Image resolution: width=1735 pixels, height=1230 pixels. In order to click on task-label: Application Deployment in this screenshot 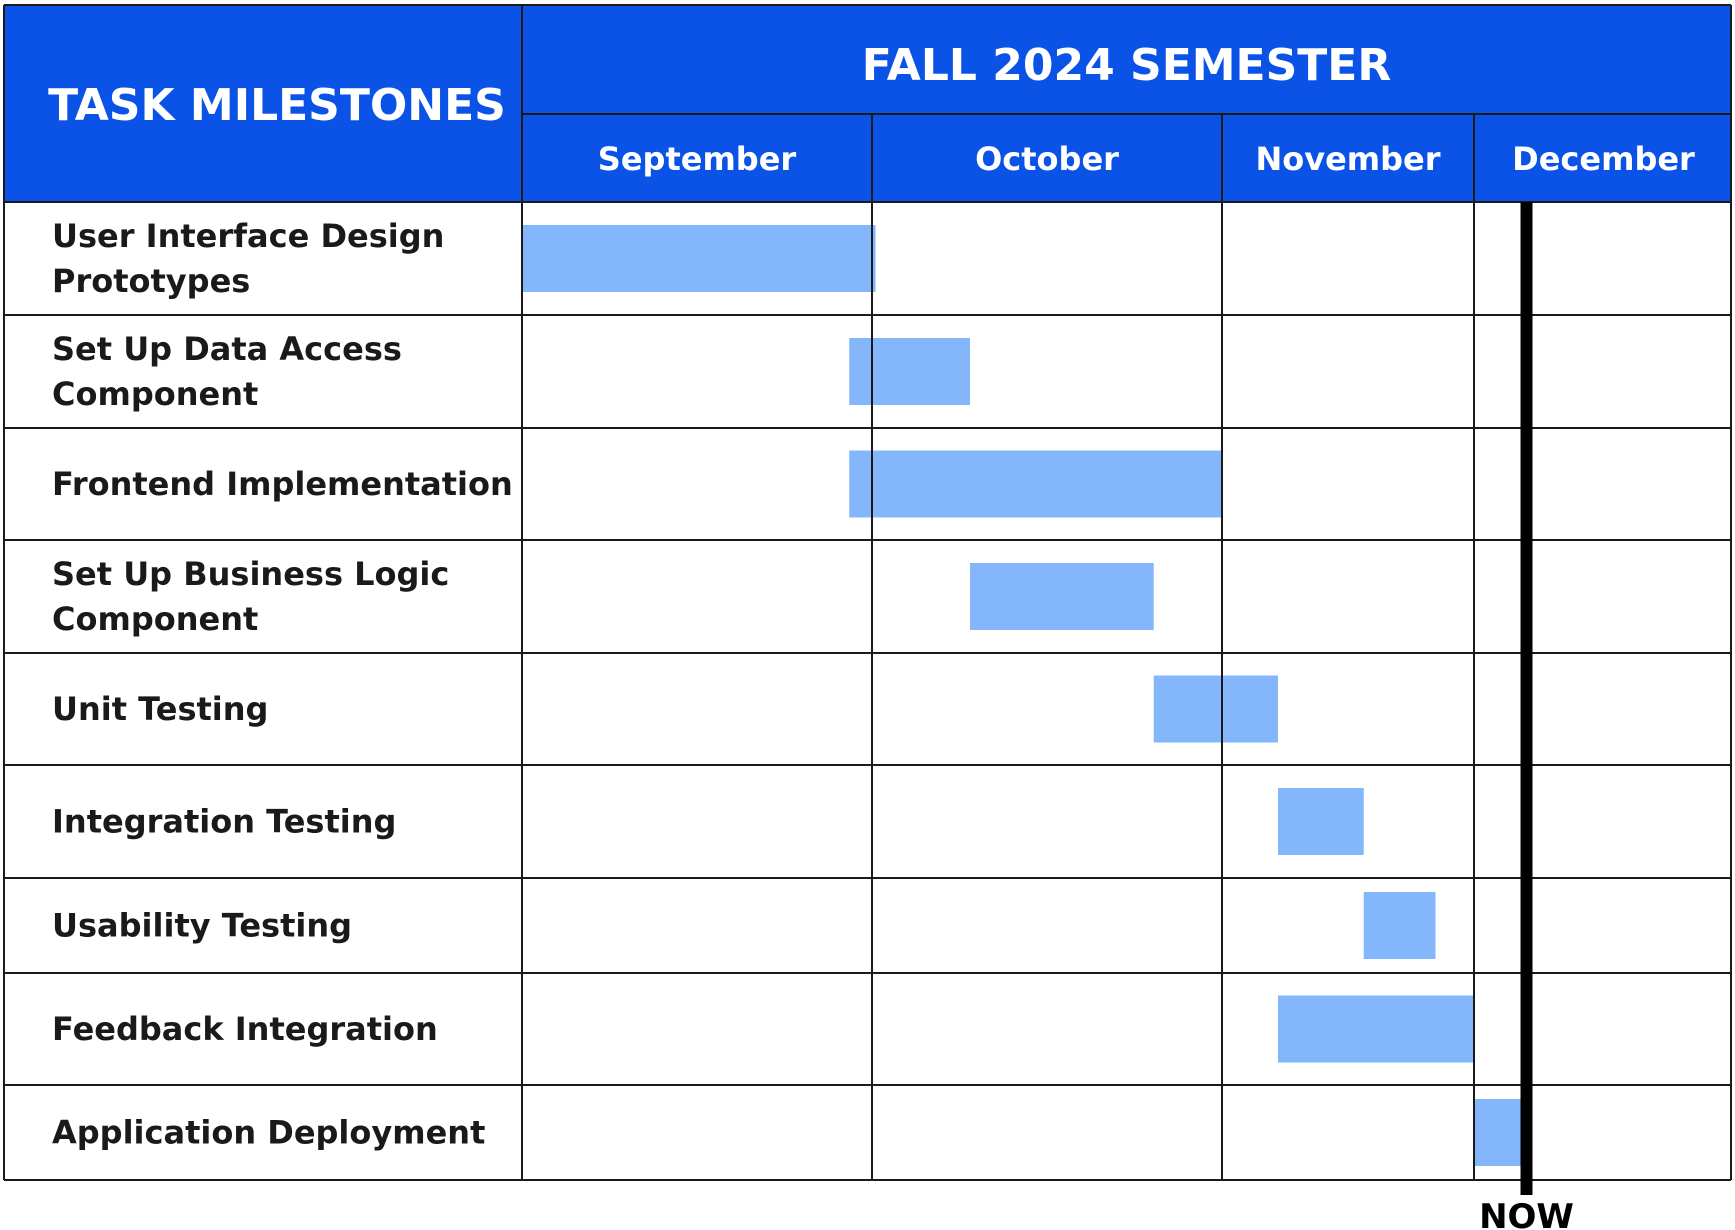, I will do `click(268, 1133)`.